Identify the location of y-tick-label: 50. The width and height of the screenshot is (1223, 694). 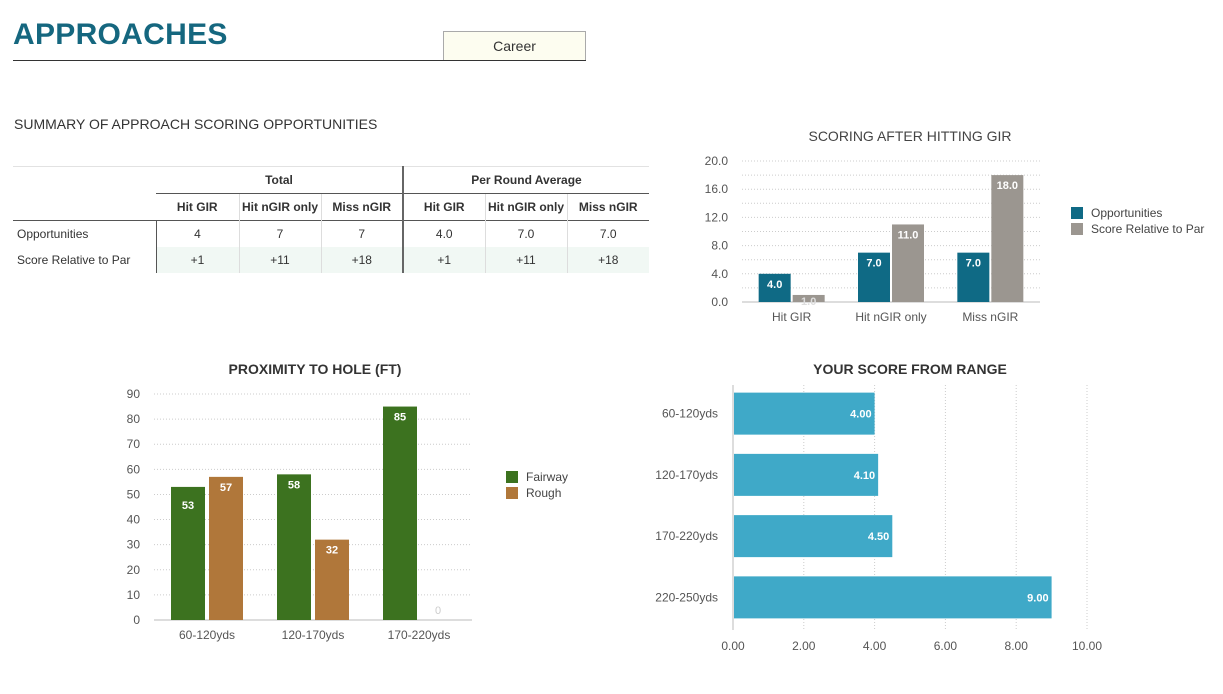
(134, 494).